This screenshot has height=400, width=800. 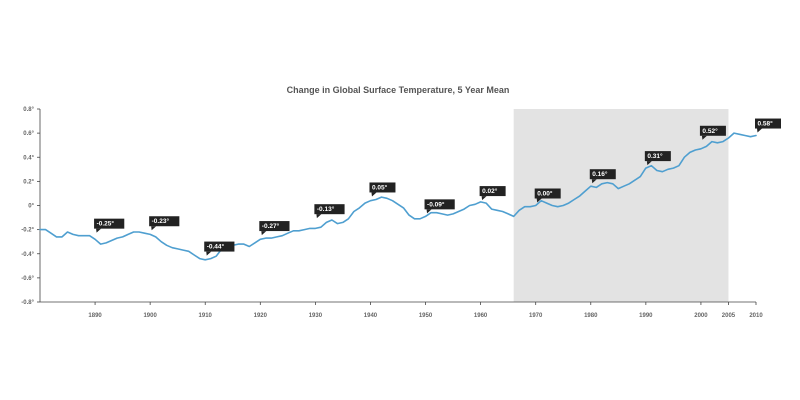 I want to click on value-callout: -0.09°, so click(x=439, y=206).